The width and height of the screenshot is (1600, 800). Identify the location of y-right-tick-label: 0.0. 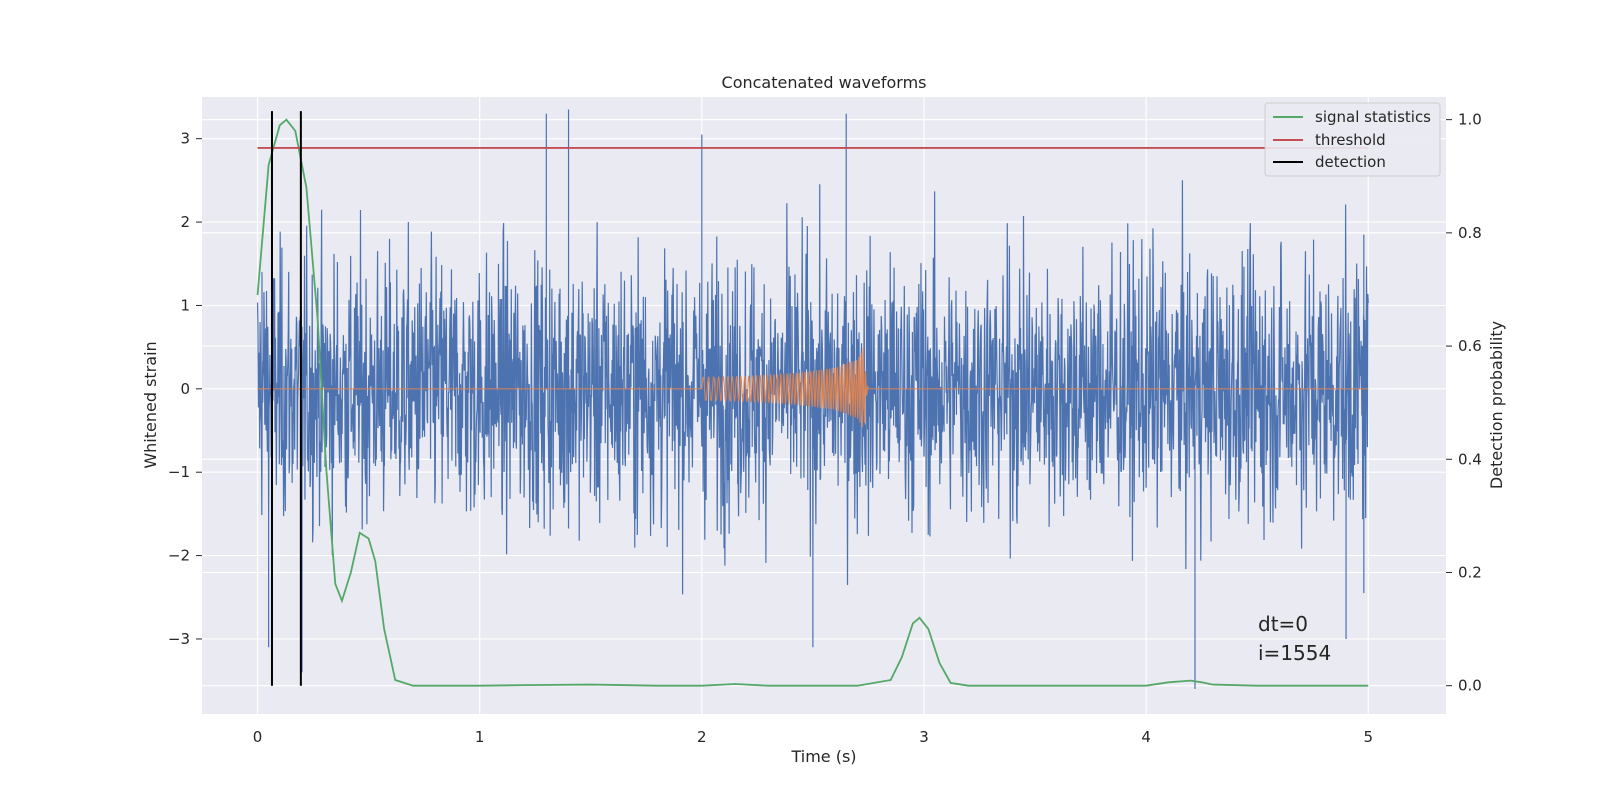
(1470, 686).